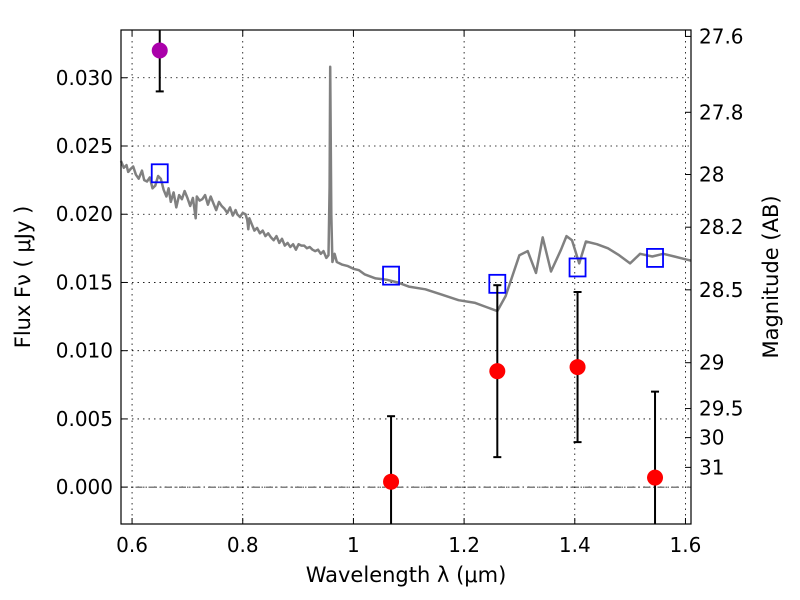 The width and height of the screenshot is (800, 600). What do you see at coordinates (84, 487) in the screenshot?
I see `y-tick-label: 0.000` at bounding box center [84, 487].